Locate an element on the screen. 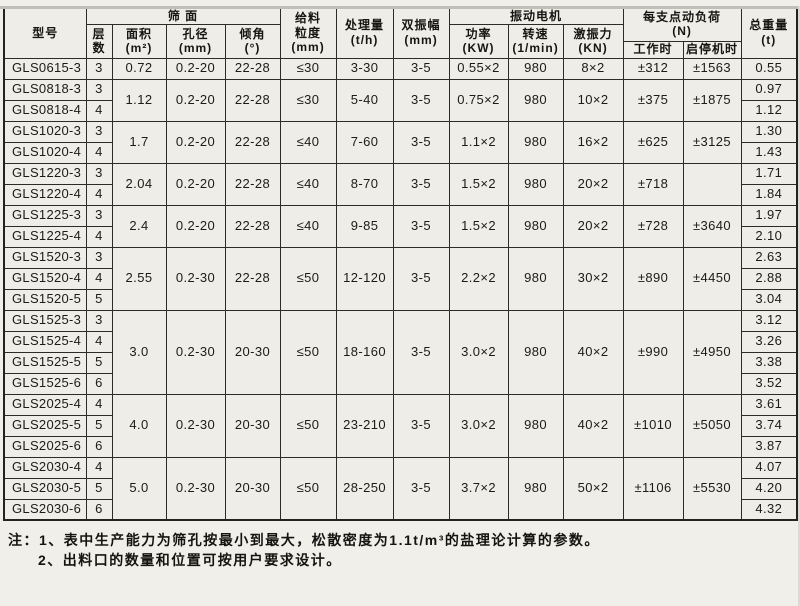 Image resolution: width=800 pixels, height=606 pixels. header-screen-group: 筛 面 is located at coordinates (183, 15).